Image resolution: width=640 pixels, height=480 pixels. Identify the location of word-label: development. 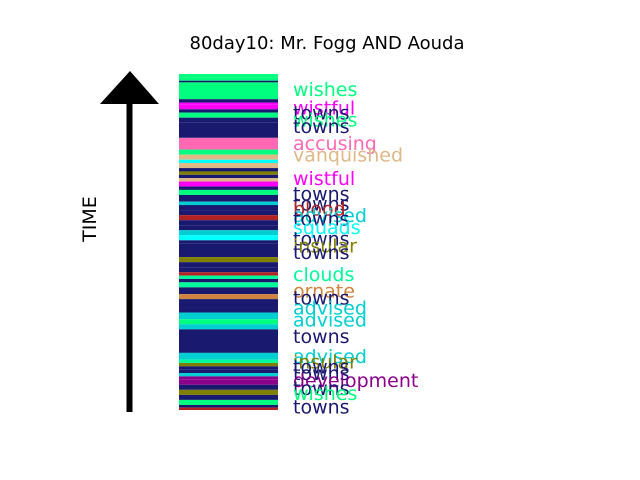
(355, 381).